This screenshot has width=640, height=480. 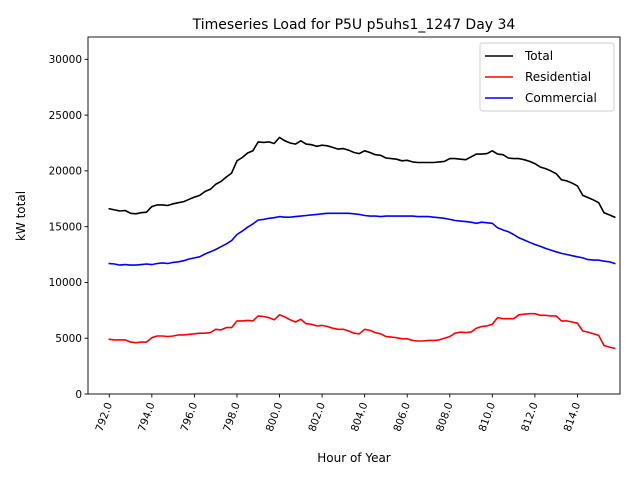 I want to click on legend-label-commercial: Commercial, so click(x=561, y=98).